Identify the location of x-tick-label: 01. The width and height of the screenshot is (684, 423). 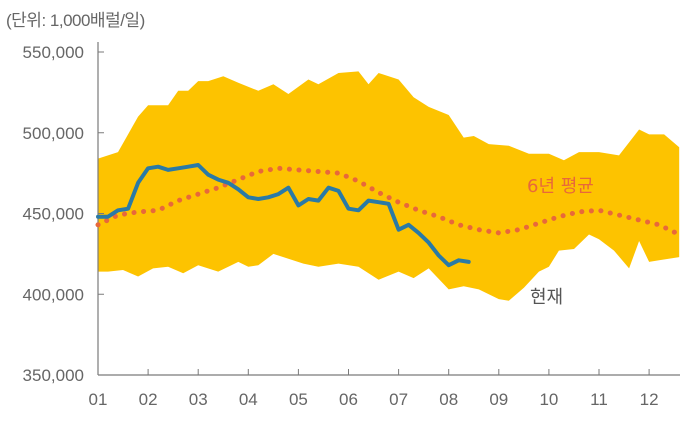
(98, 399).